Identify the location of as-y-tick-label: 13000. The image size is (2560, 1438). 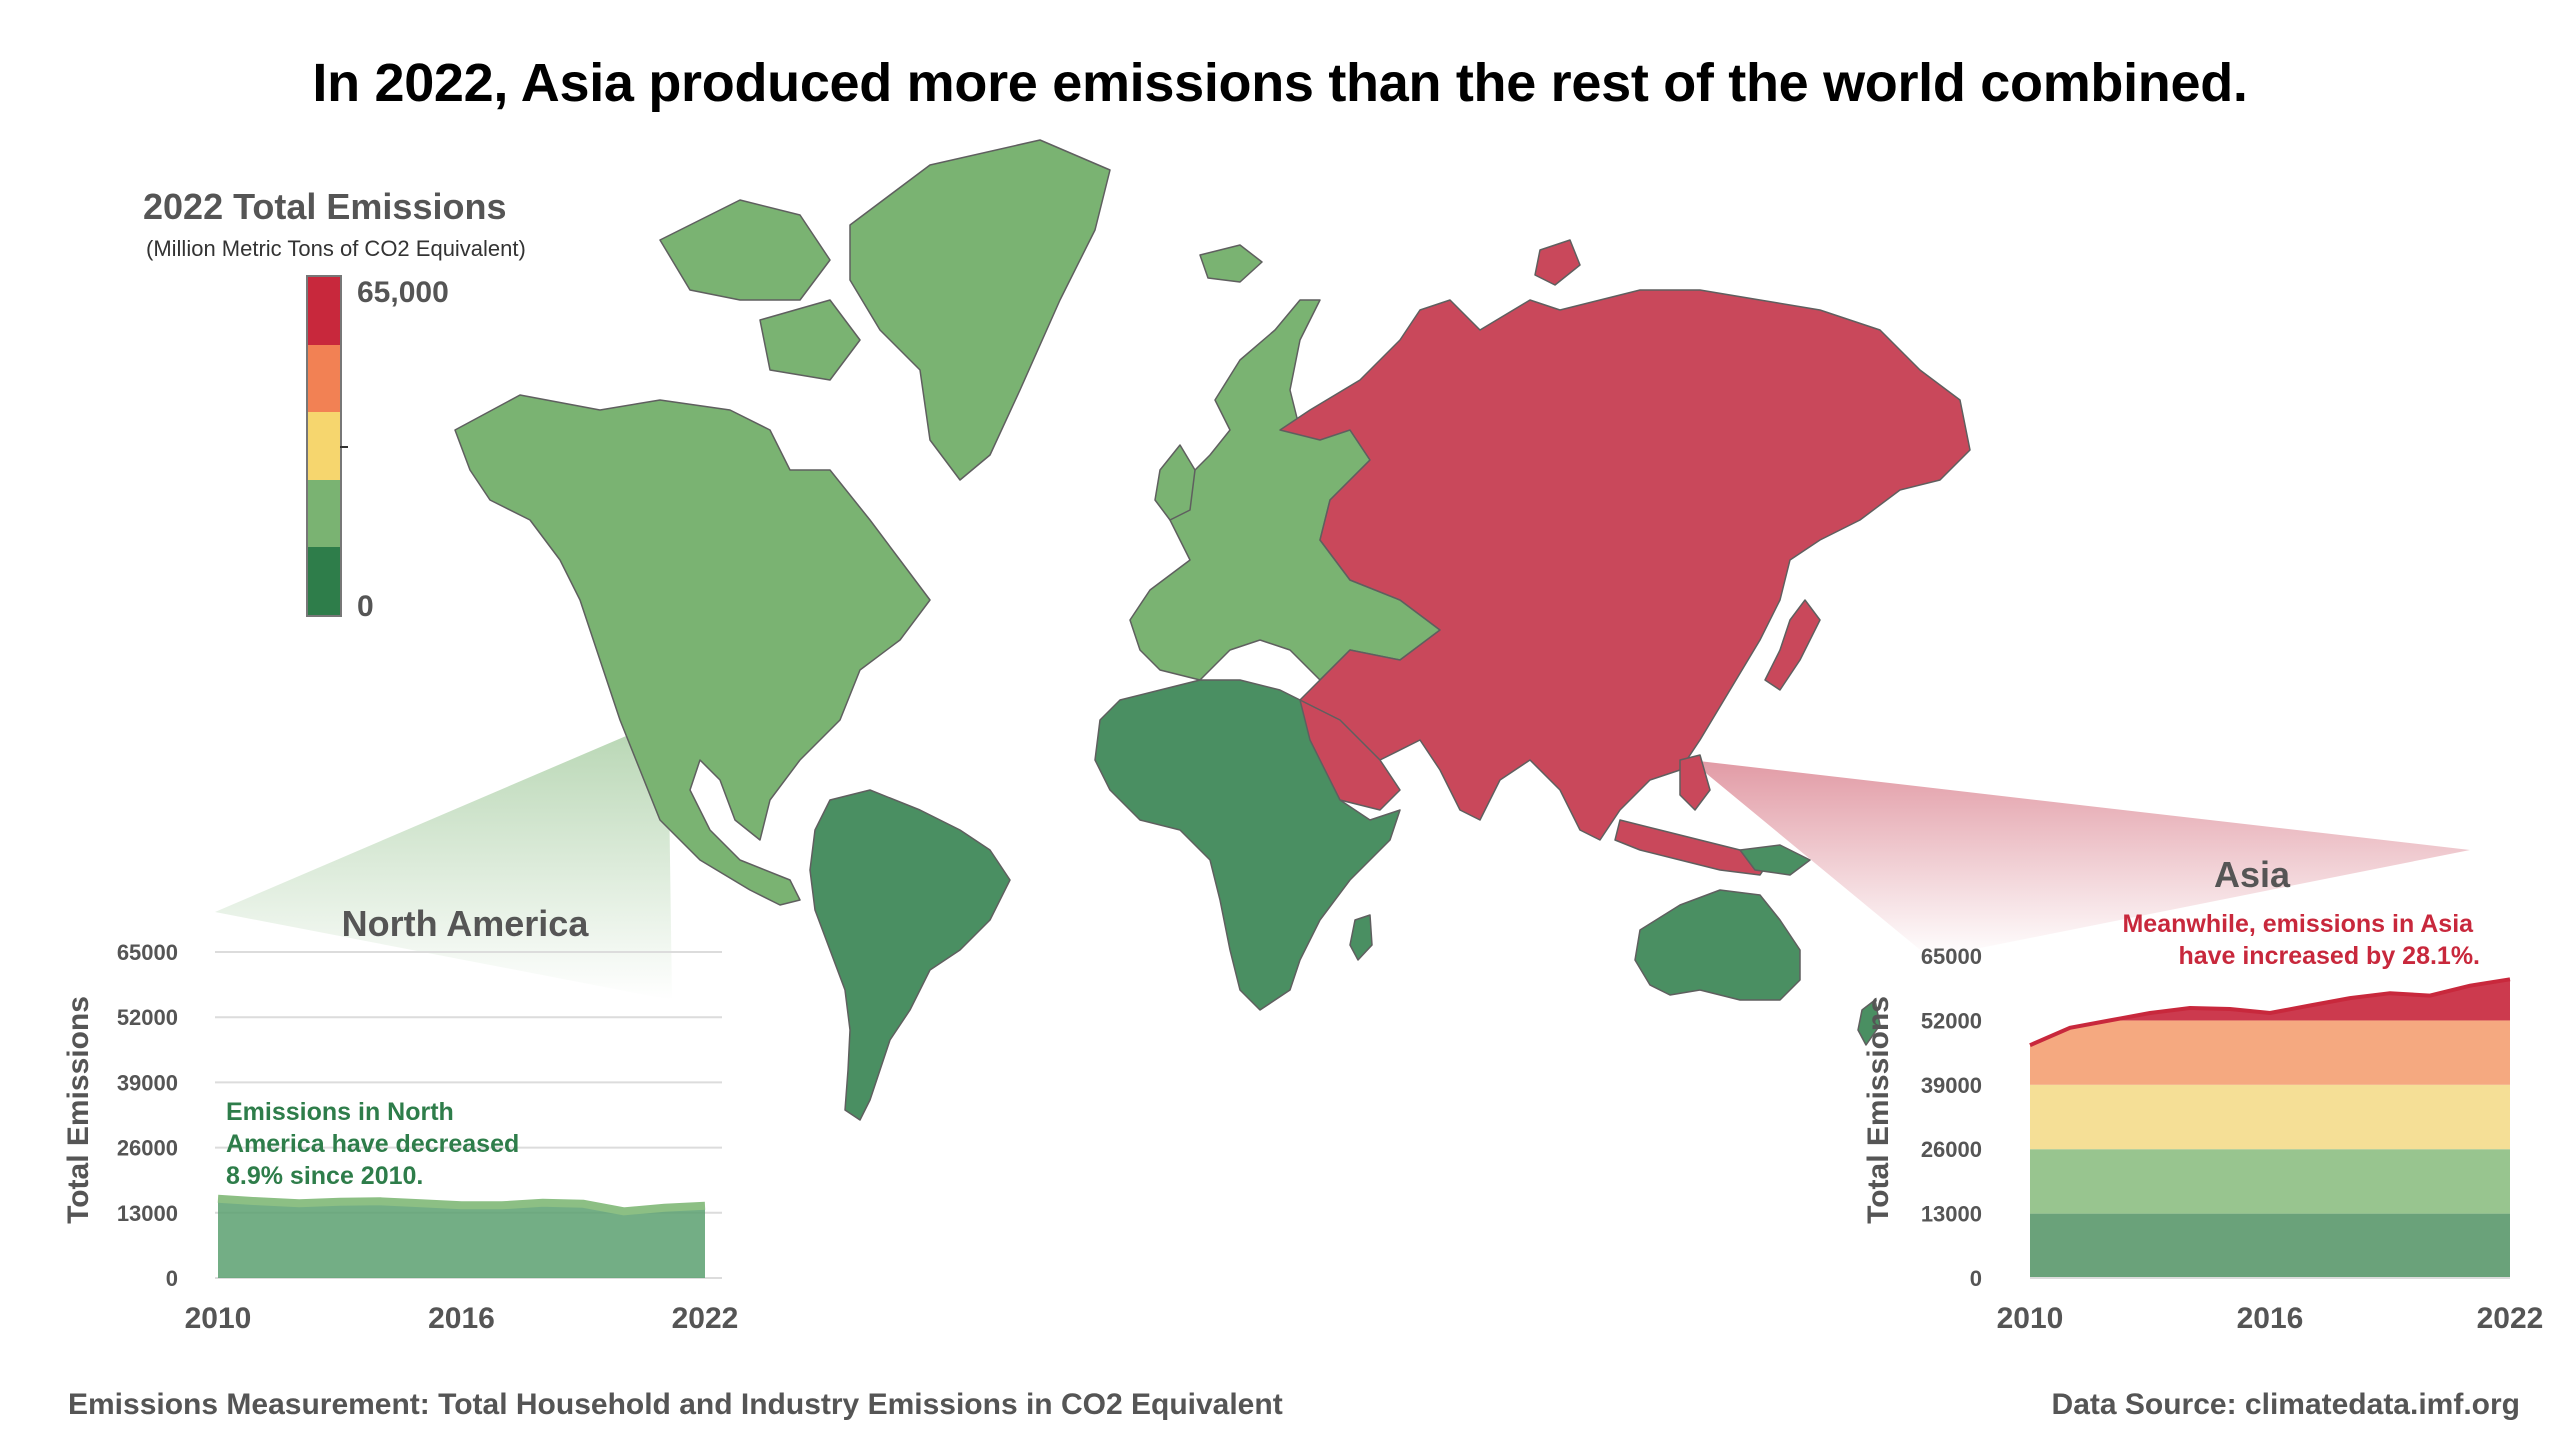
(1951, 1214).